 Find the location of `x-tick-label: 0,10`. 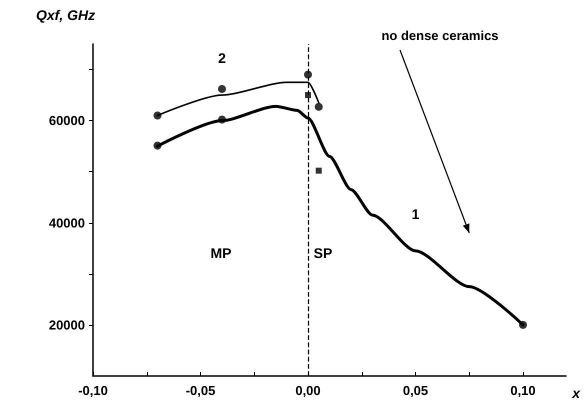

x-tick-label: 0,10 is located at coordinates (523, 390).